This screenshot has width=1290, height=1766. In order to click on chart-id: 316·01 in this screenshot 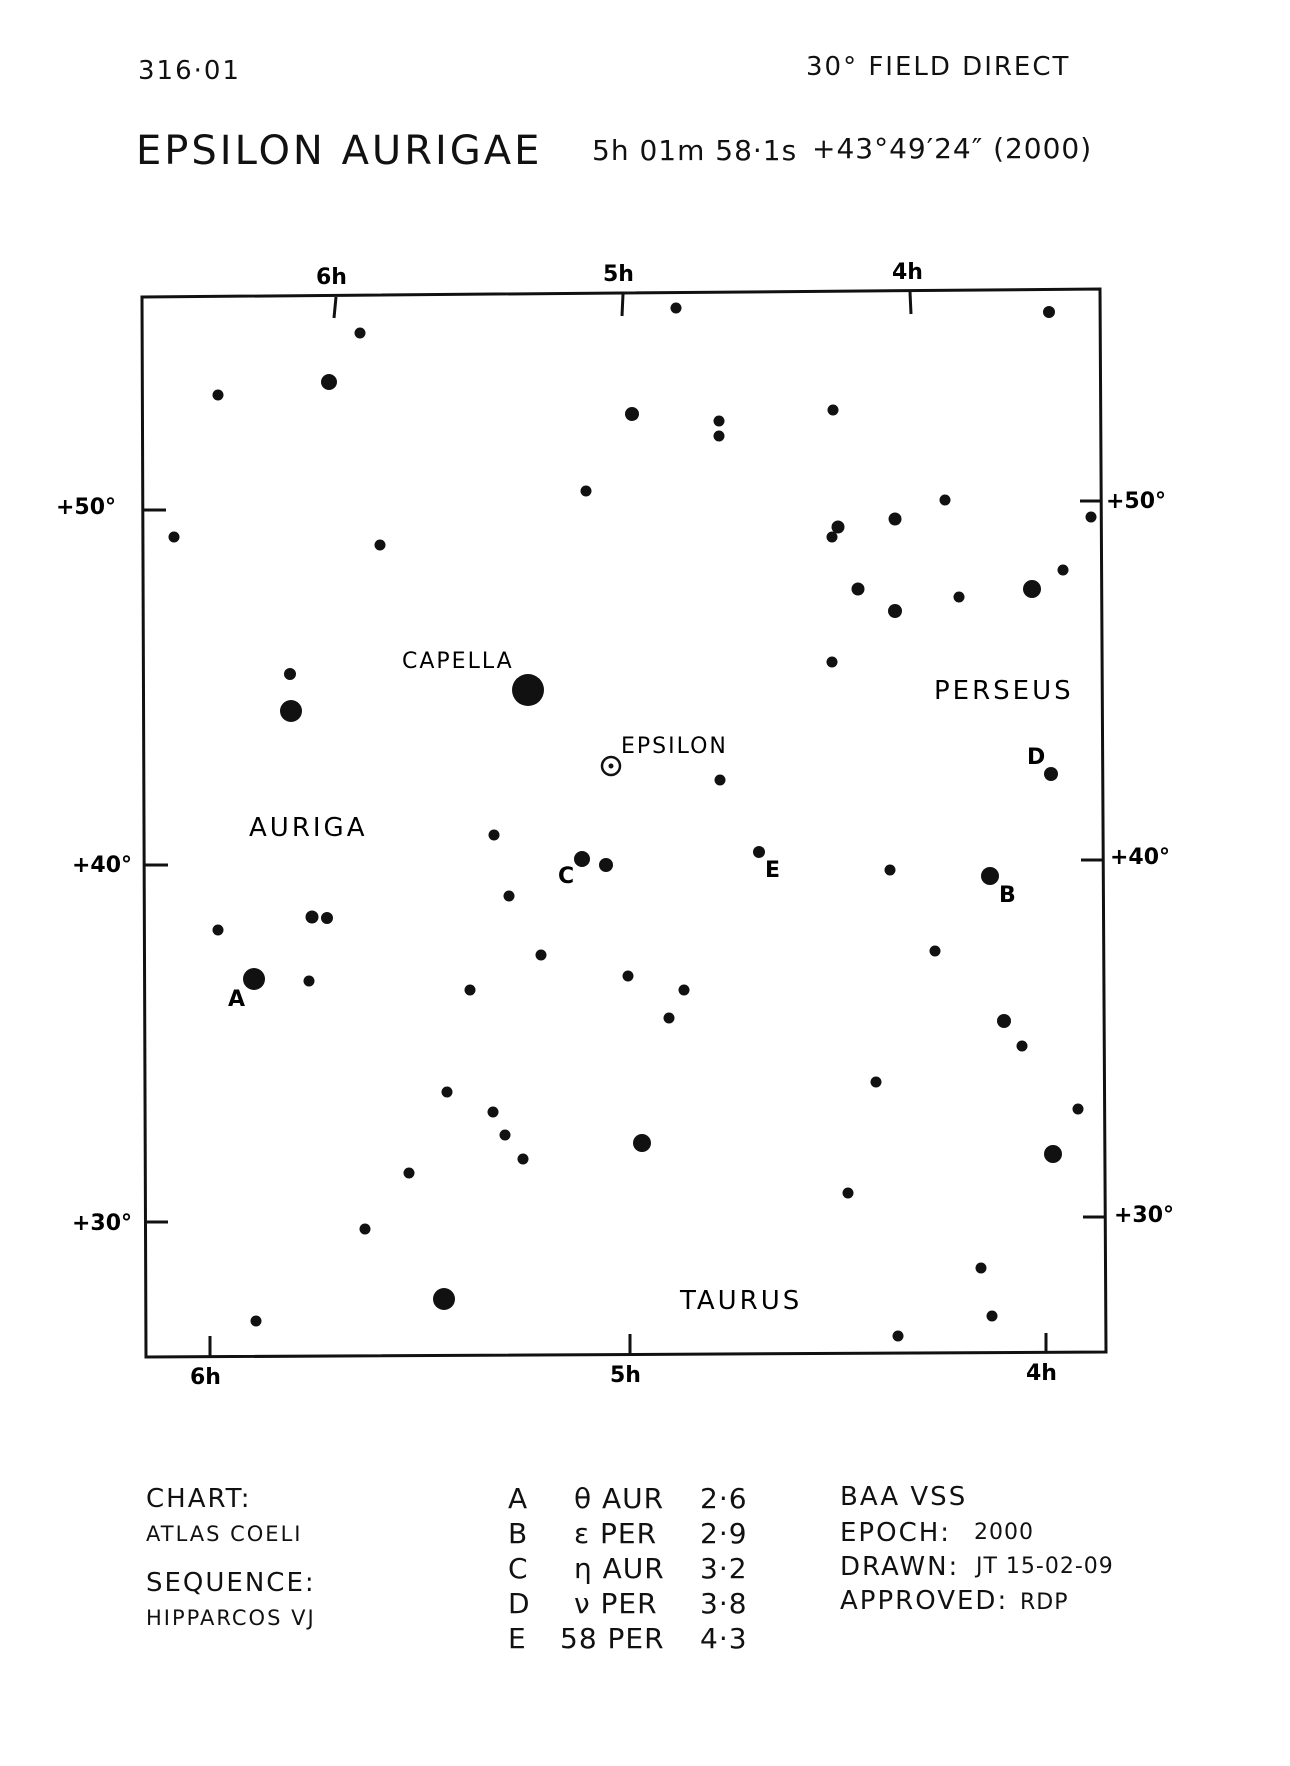, I will do `click(189, 71)`.